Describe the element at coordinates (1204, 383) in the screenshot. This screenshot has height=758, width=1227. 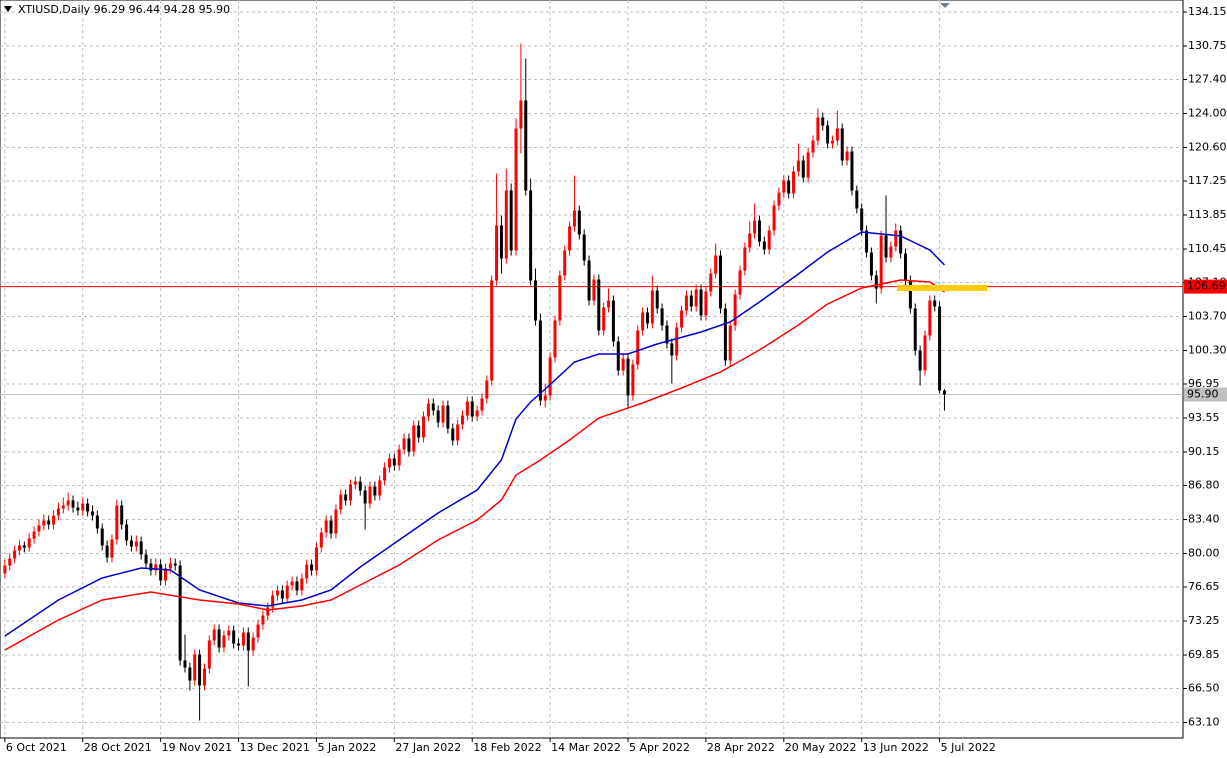
I see `y-tick-label: 96.95` at that location.